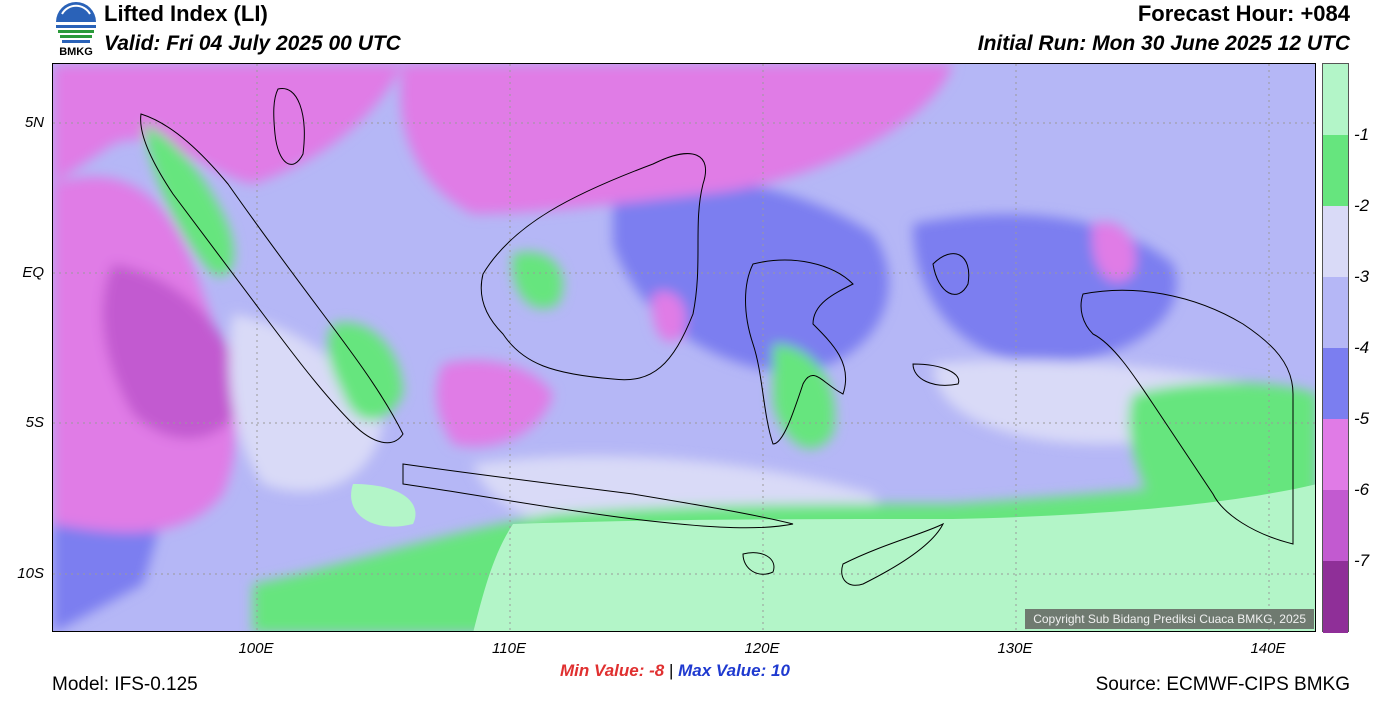  Describe the element at coordinates (1362, 418) in the screenshot. I see `colorbar-label-5: -5` at that location.